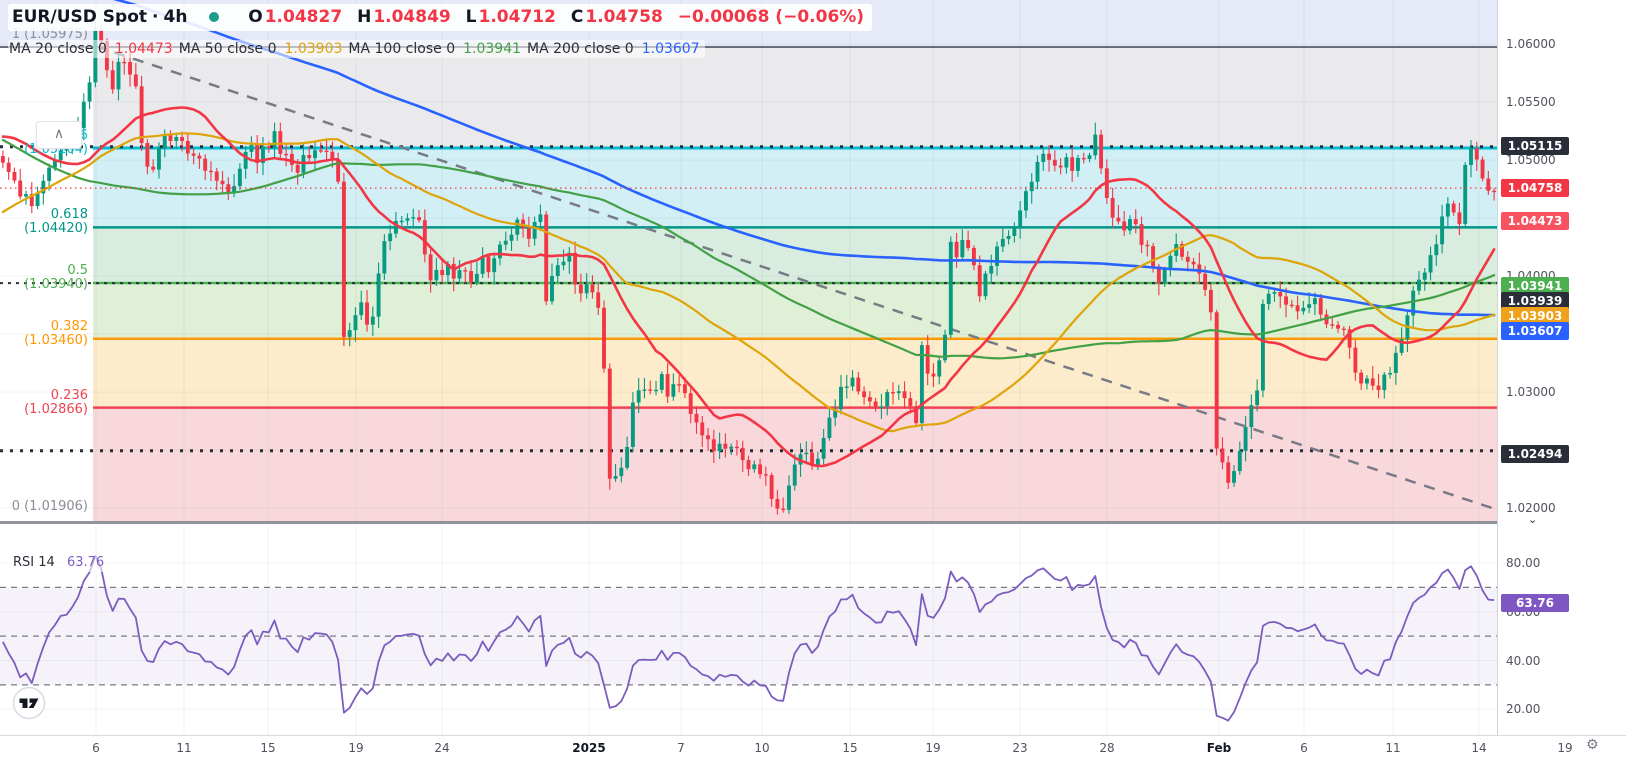 The image size is (1626, 757). I want to click on rsi-axis-tick: 80.00, so click(1523, 563).